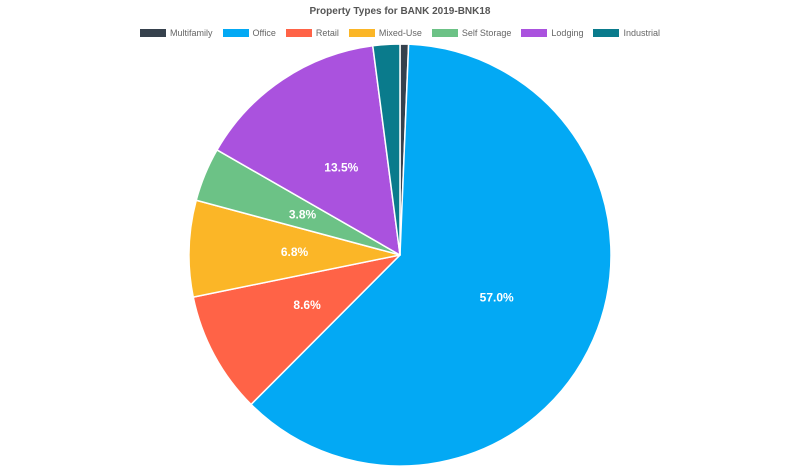 The image size is (800, 467). Describe the element at coordinates (444, 33) in the screenshot. I see `legend-swatch-self-storage` at that location.